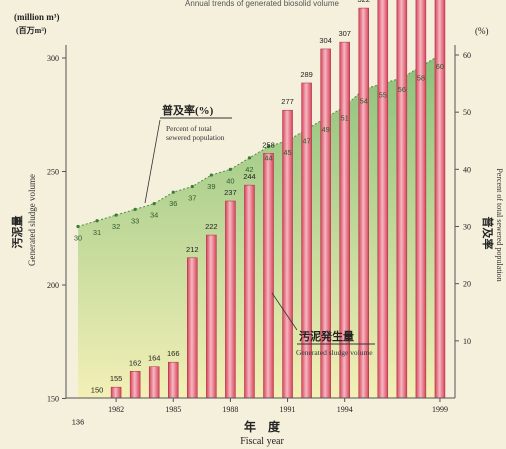 The width and height of the screenshot is (506, 449). Describe the element at coordinates (482, 31) in the screenshot. I see `right-axis-unit: (%)` at that location.